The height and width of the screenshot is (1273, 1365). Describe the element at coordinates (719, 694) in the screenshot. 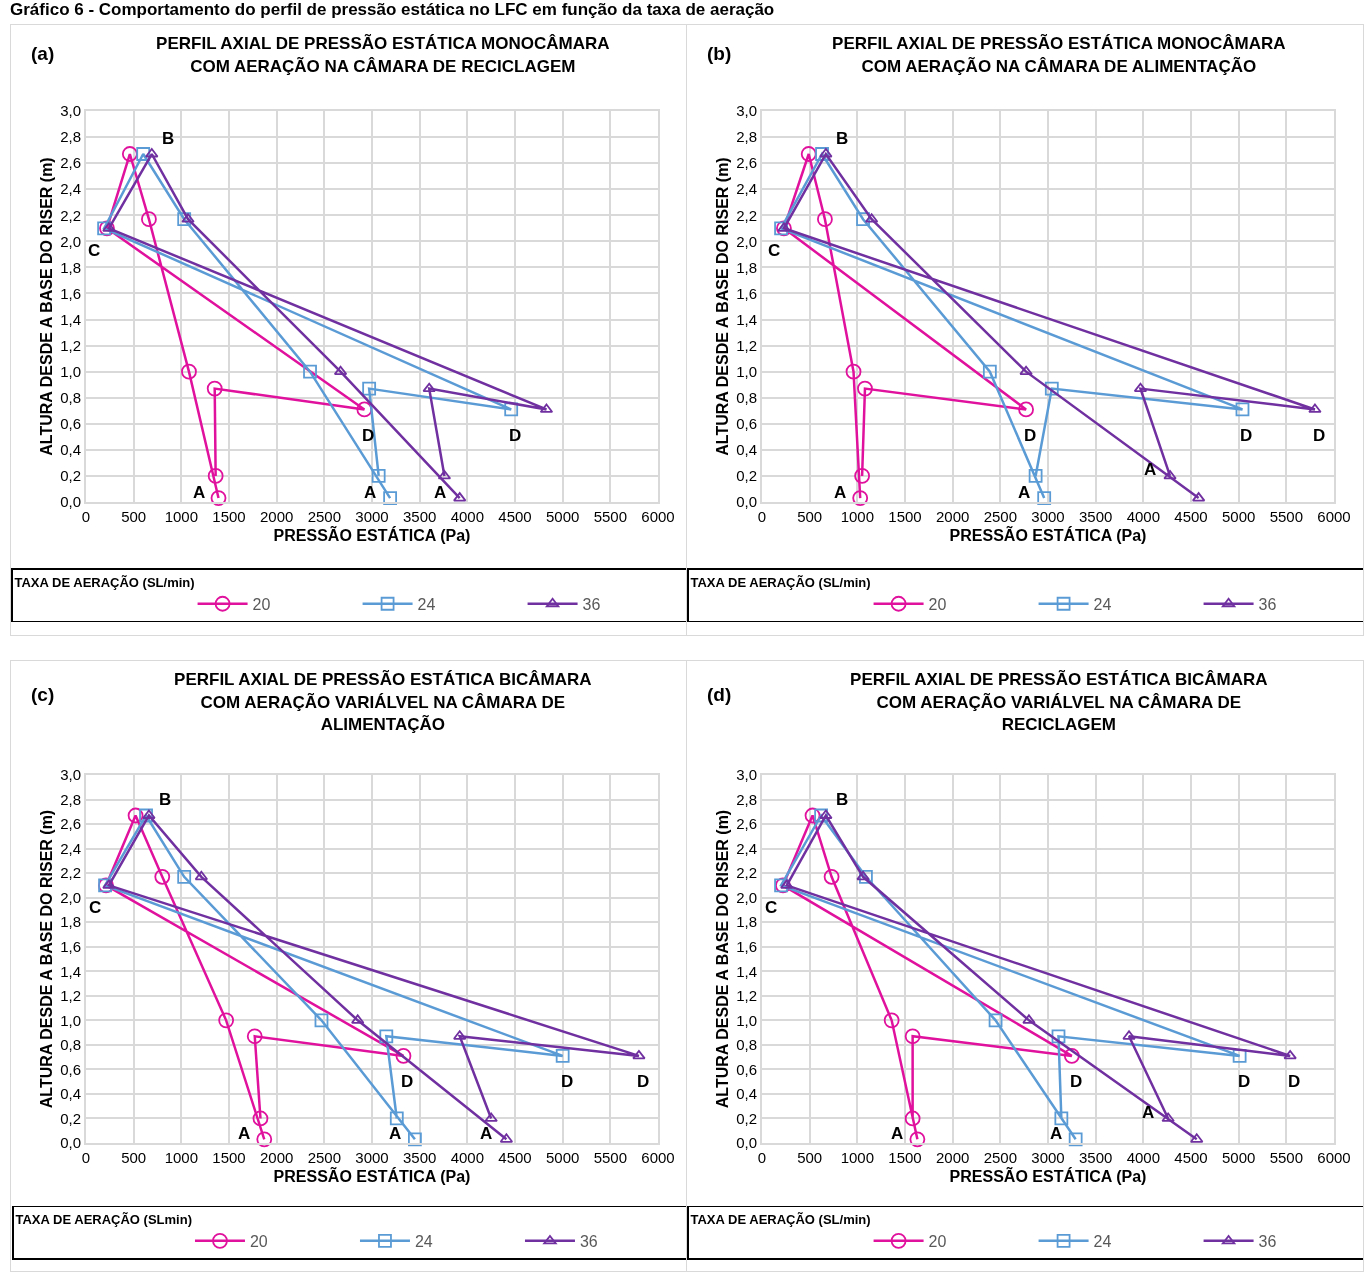

I see `text: (d)` at that location.